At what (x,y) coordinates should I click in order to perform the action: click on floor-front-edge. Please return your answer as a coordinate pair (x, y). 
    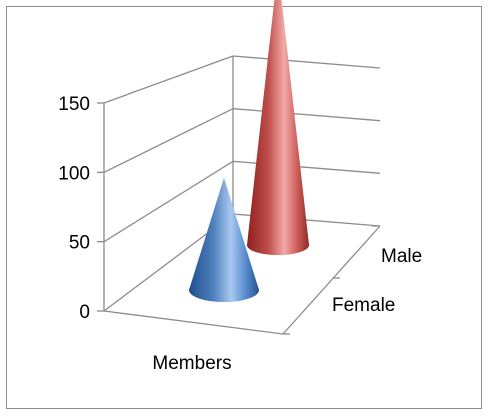
    Looking at the image, I should click on (193, 322).